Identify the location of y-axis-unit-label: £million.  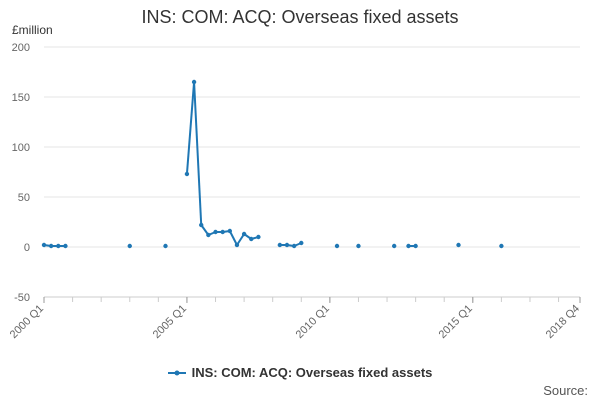
(32, 30).